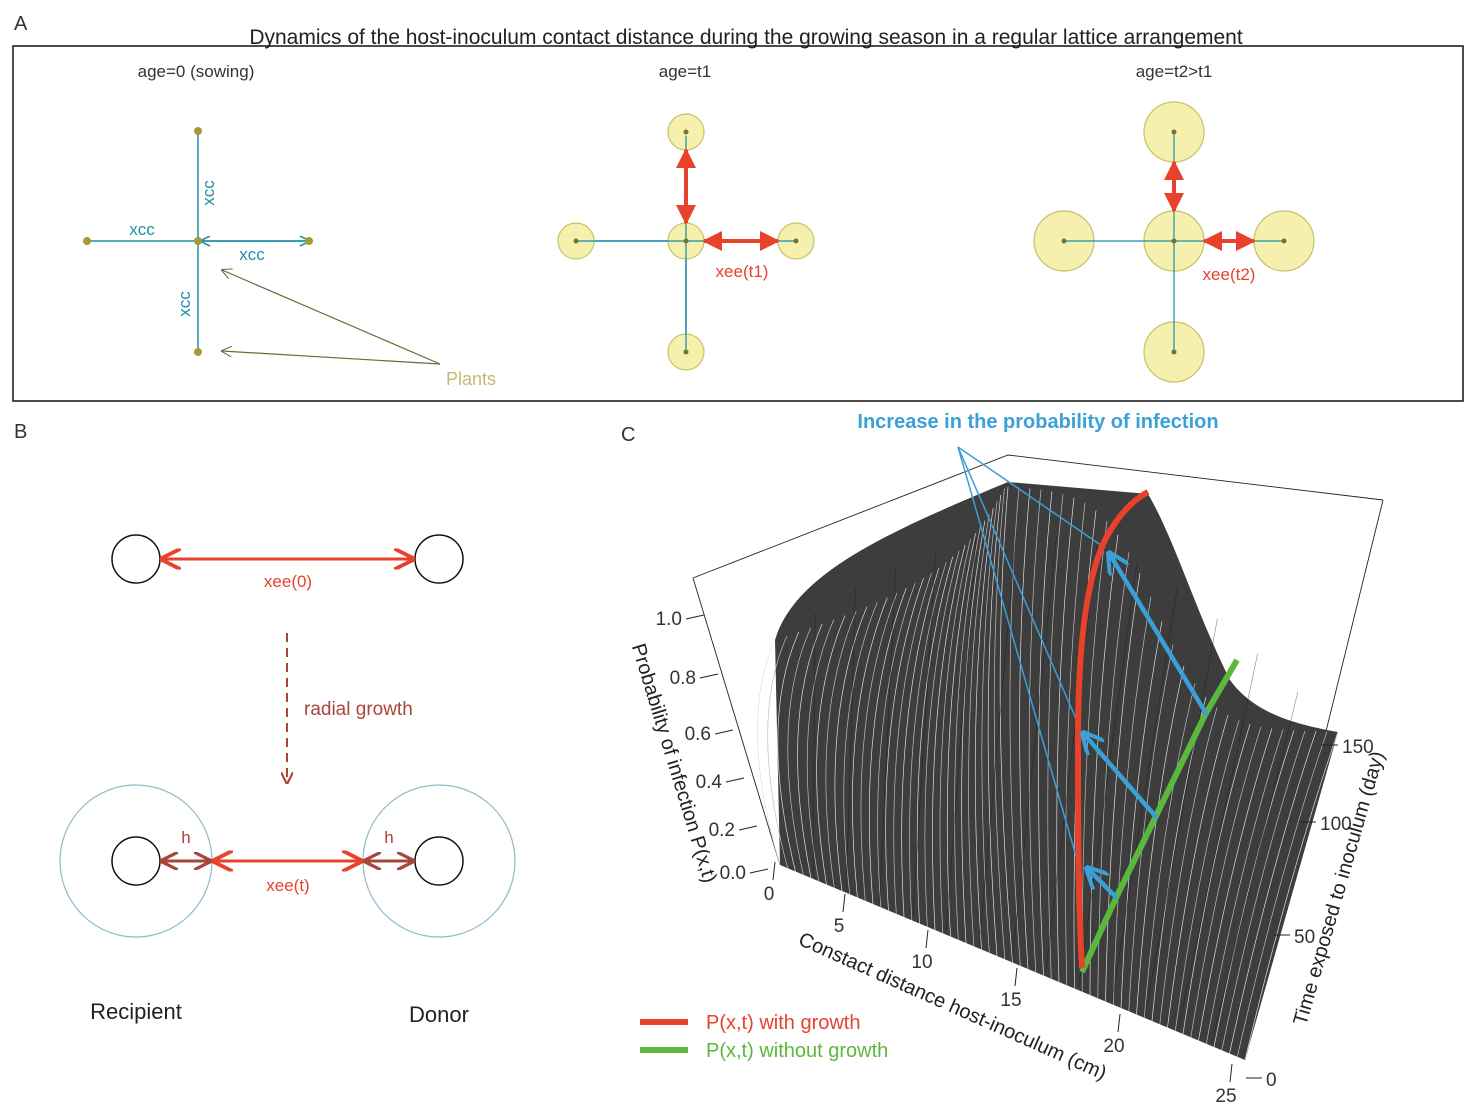 This screenshot has width=1466, height=1113. I want to click on z-tick-label: 0.8, so click(683, 678).